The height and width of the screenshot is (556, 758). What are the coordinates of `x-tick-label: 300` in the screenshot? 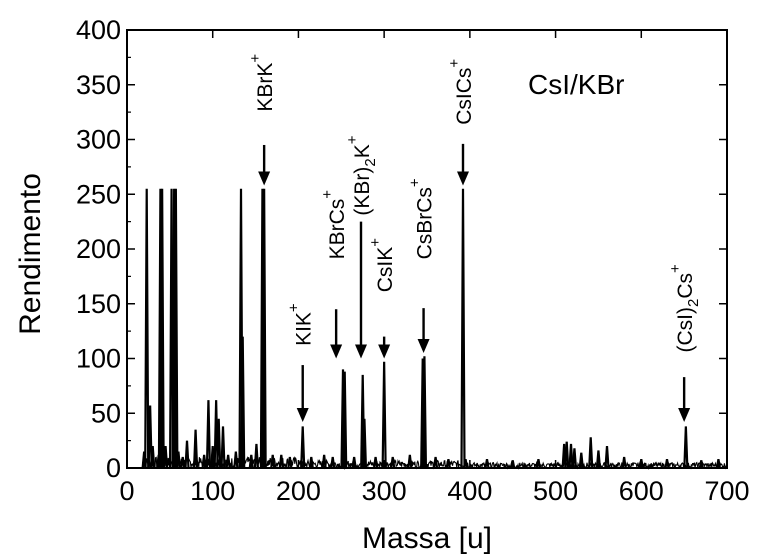 It's located at (384, 491).